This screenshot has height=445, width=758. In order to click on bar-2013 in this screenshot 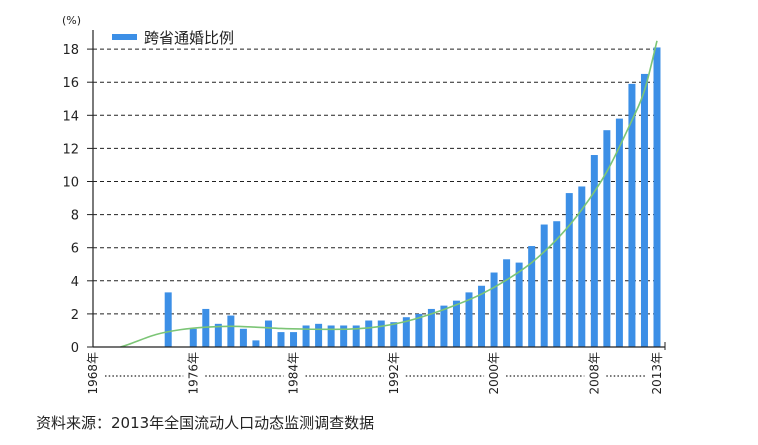, I will do `click(657, 197)`.